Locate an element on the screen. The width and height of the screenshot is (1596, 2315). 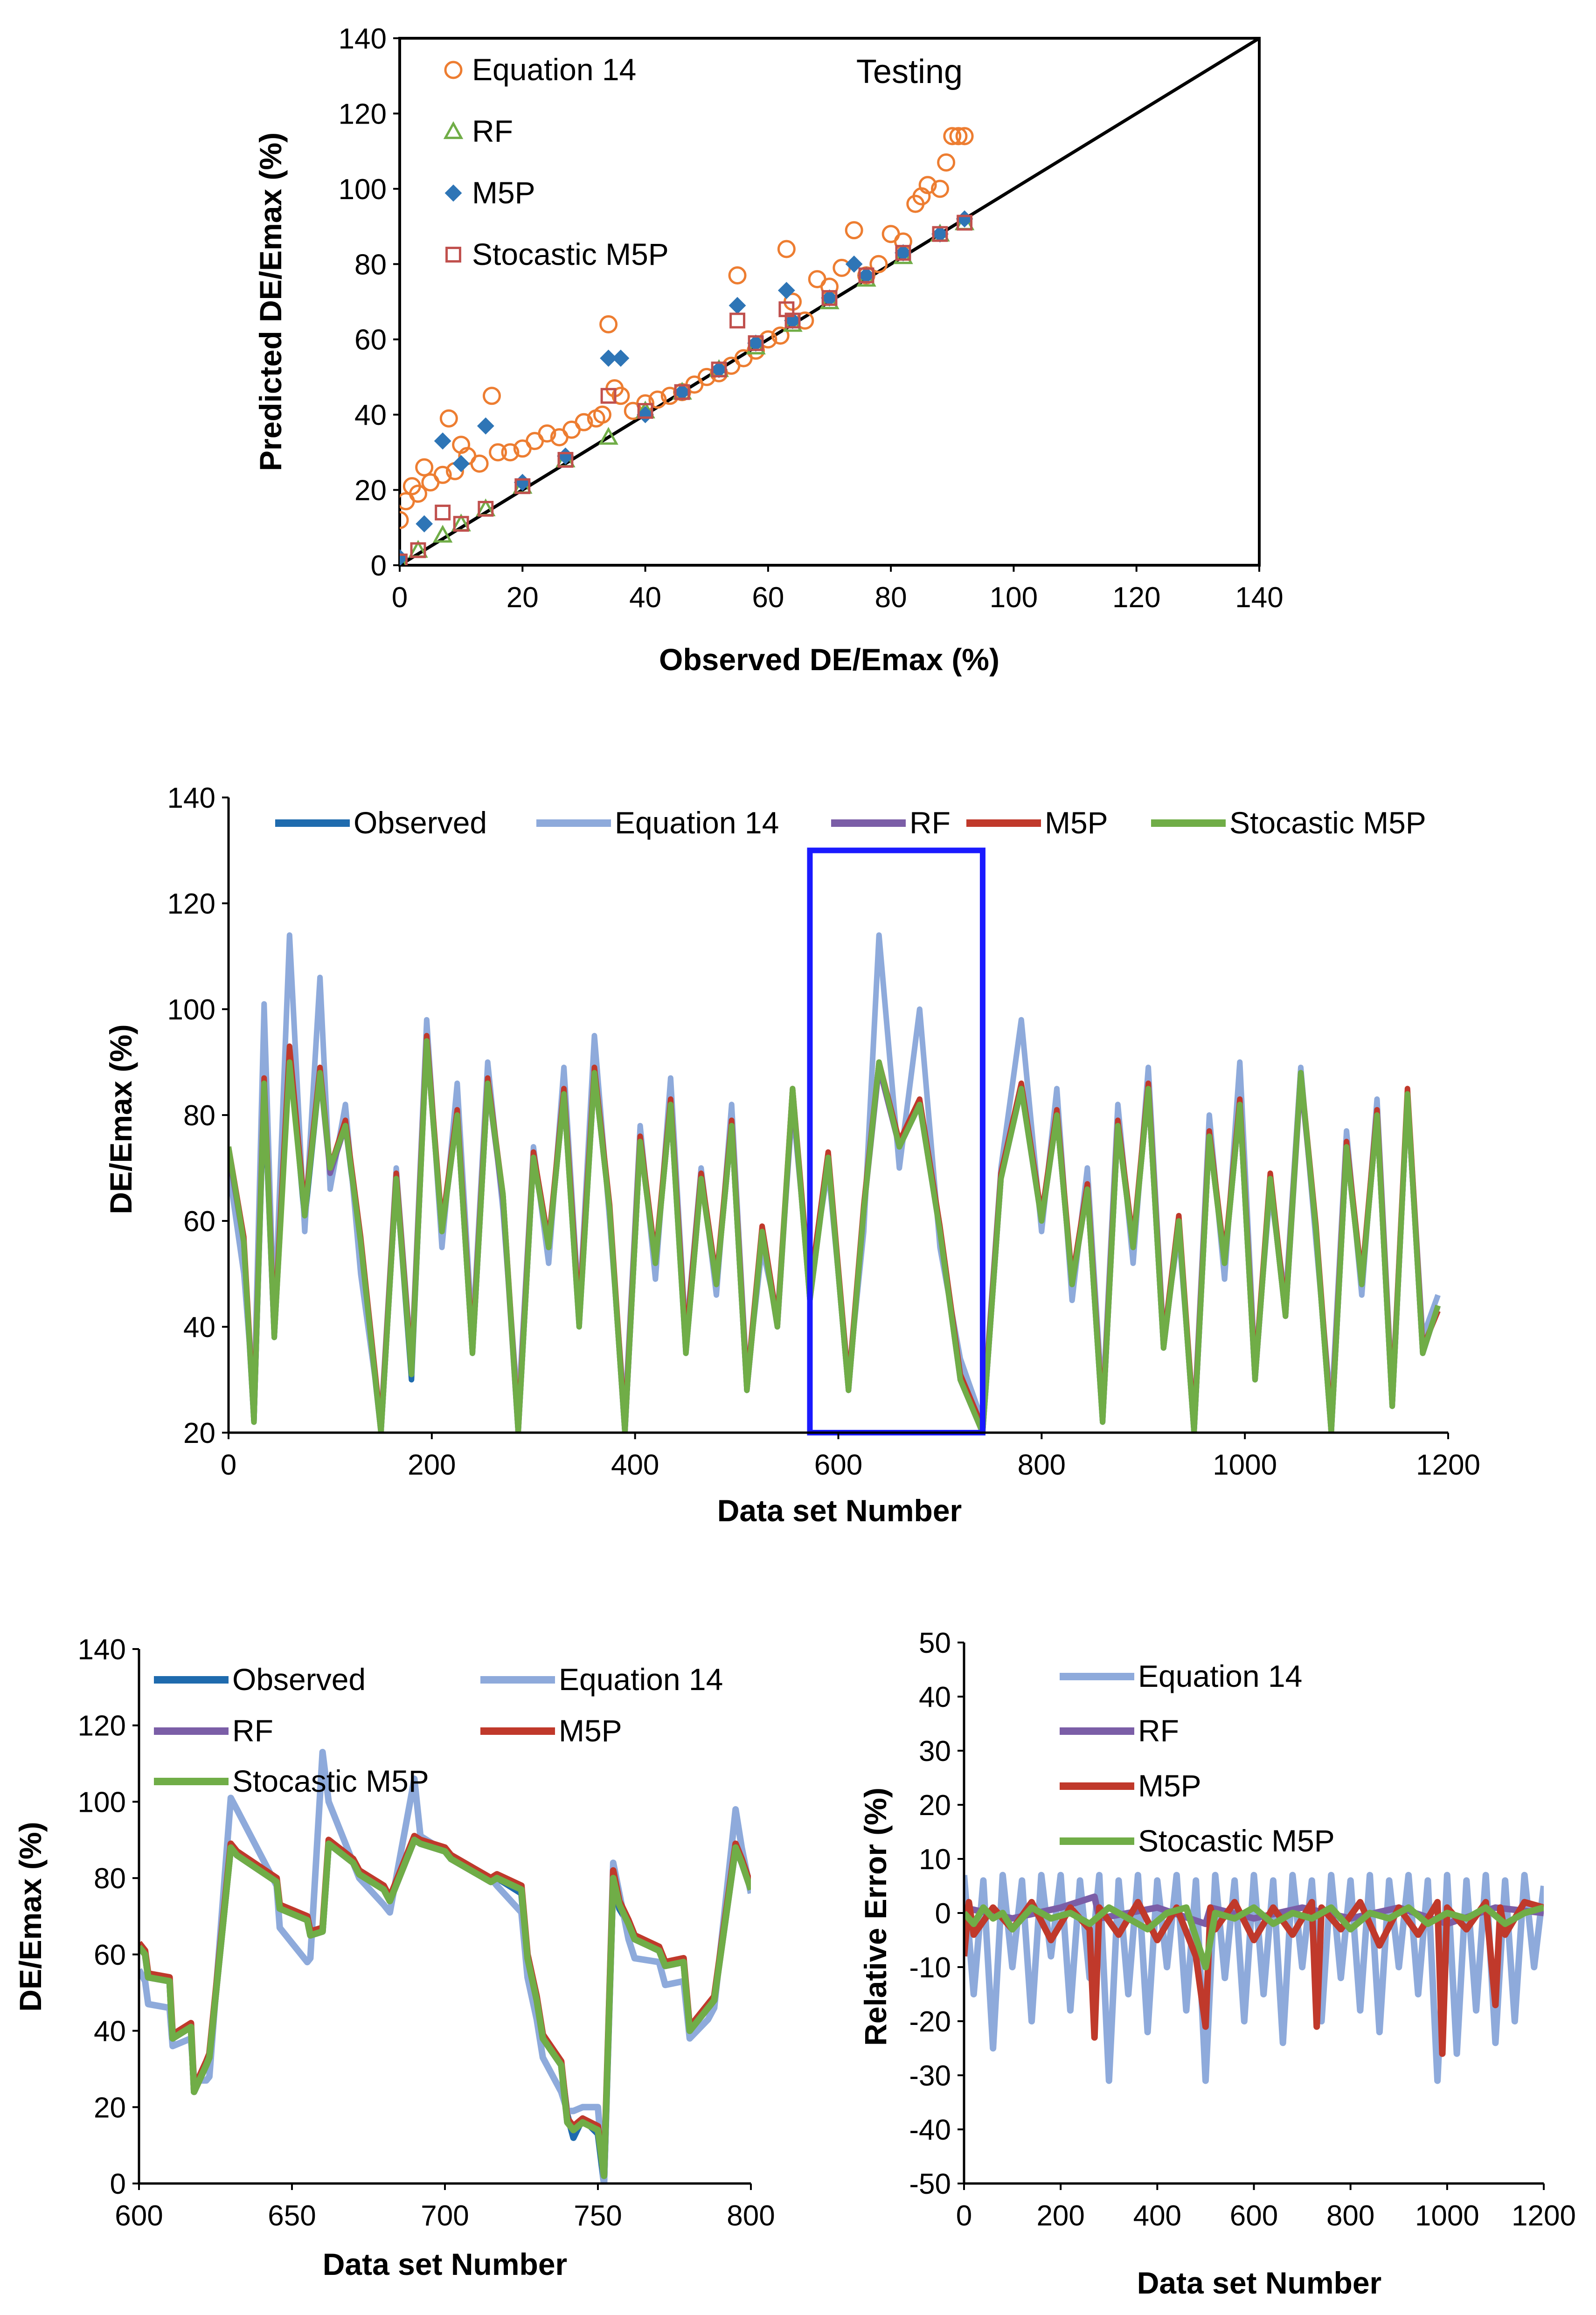
legend-marker-stocastic-m5p is located at coordinates (453, 255).